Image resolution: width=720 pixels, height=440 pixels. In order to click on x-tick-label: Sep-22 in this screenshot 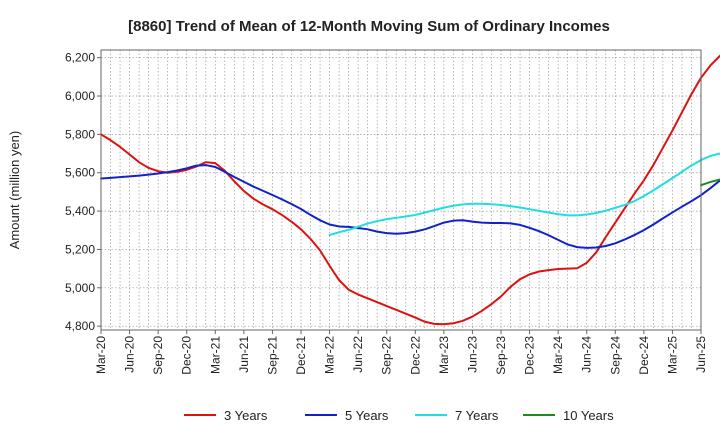, I will do `click(387, 355)`.